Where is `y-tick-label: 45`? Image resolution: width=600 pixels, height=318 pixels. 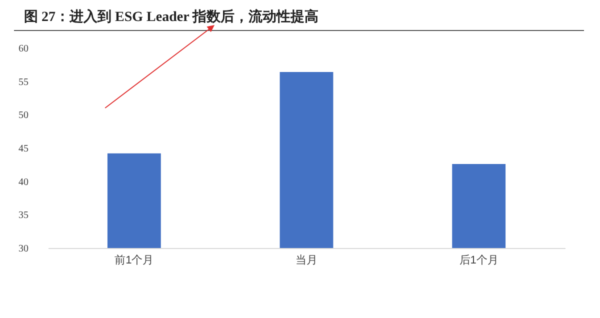 y-tick-label: 45 is located at coordinates (23, 149).